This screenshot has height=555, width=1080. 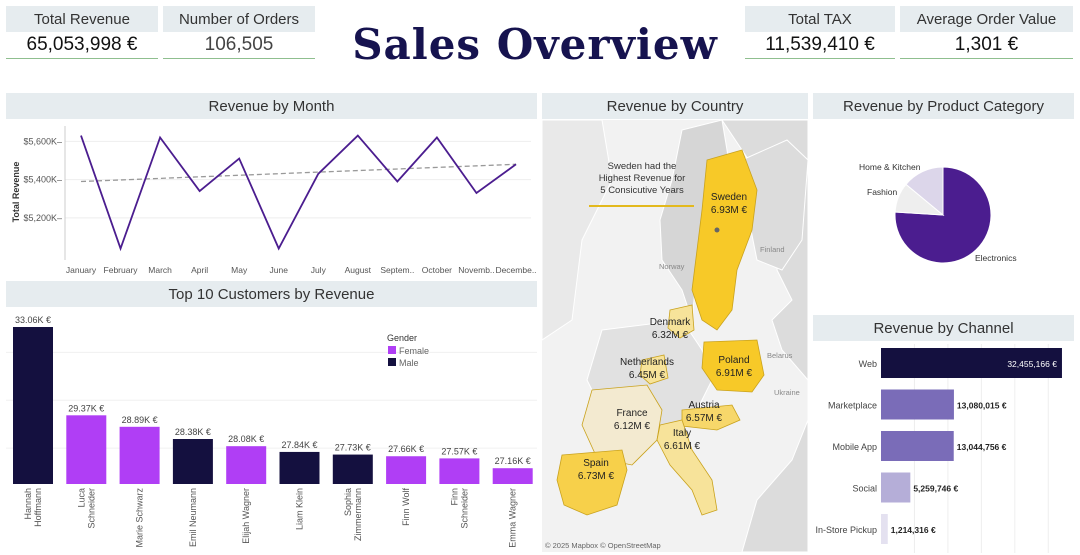 I want to click on region-label-poland: Poland, so click(x=733, y=360).